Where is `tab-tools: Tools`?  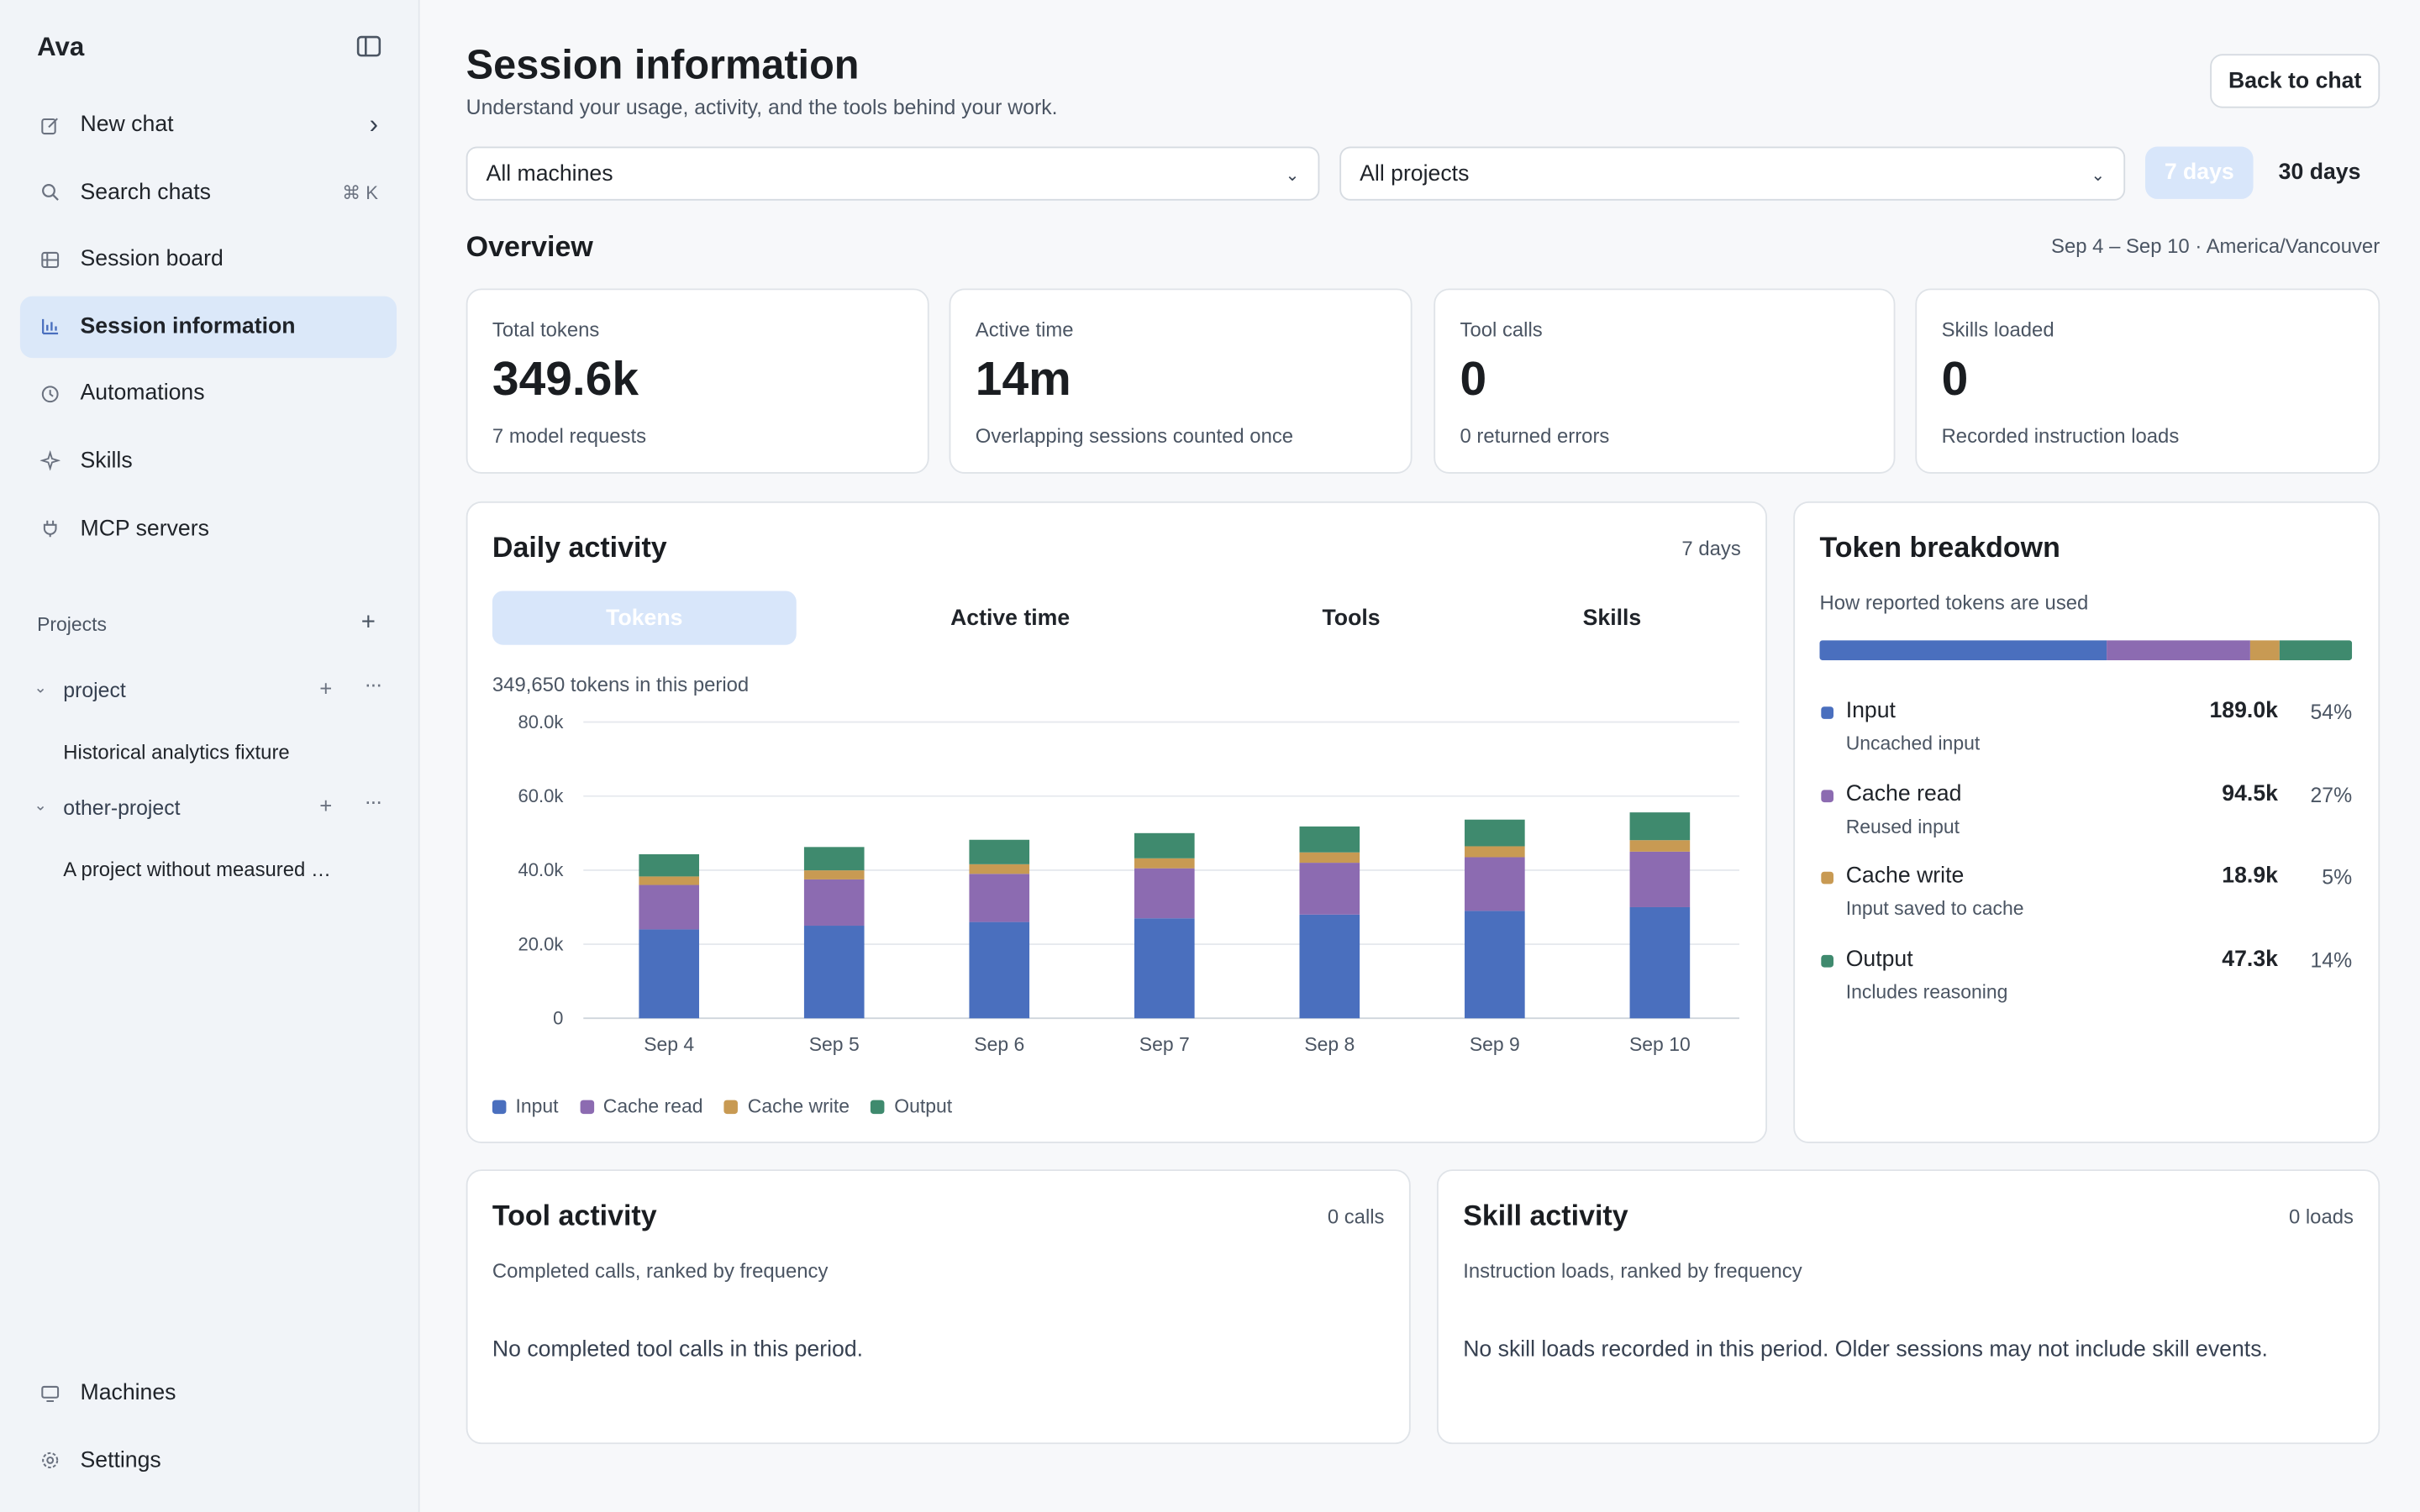 tab-tools: Tools is located at coordinates (1351, 618).